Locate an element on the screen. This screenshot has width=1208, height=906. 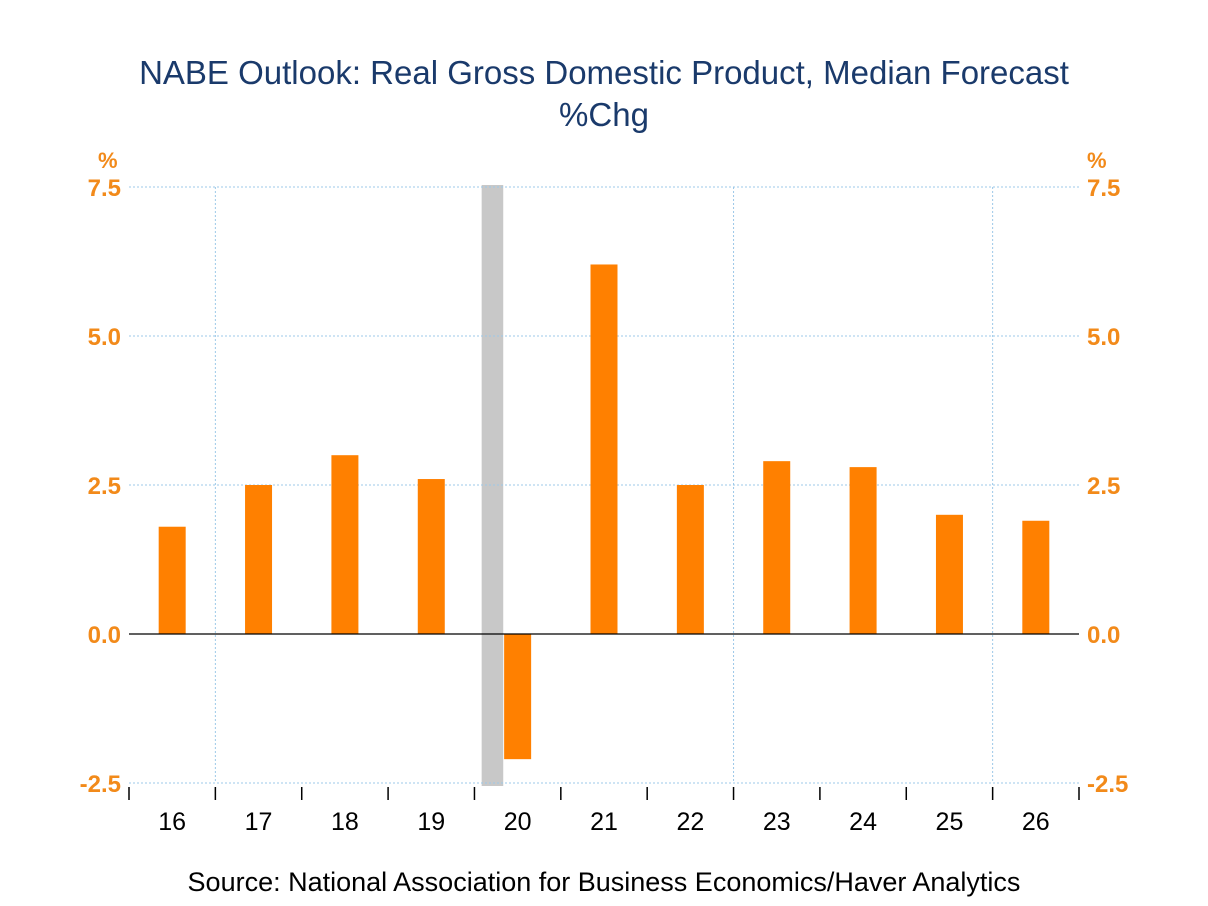
recession-shading is located at coordinates (492, 485).